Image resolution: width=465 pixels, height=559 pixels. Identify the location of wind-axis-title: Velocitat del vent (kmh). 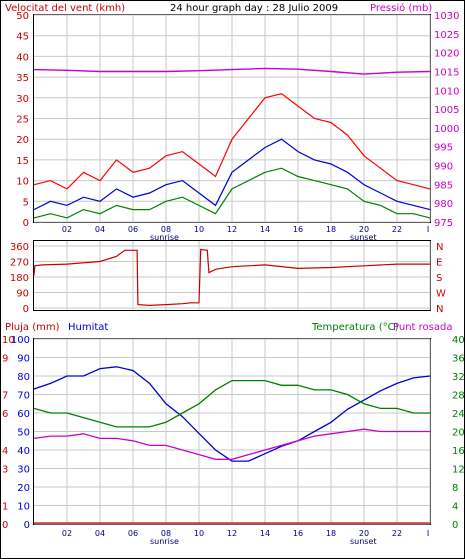
(65, 8).